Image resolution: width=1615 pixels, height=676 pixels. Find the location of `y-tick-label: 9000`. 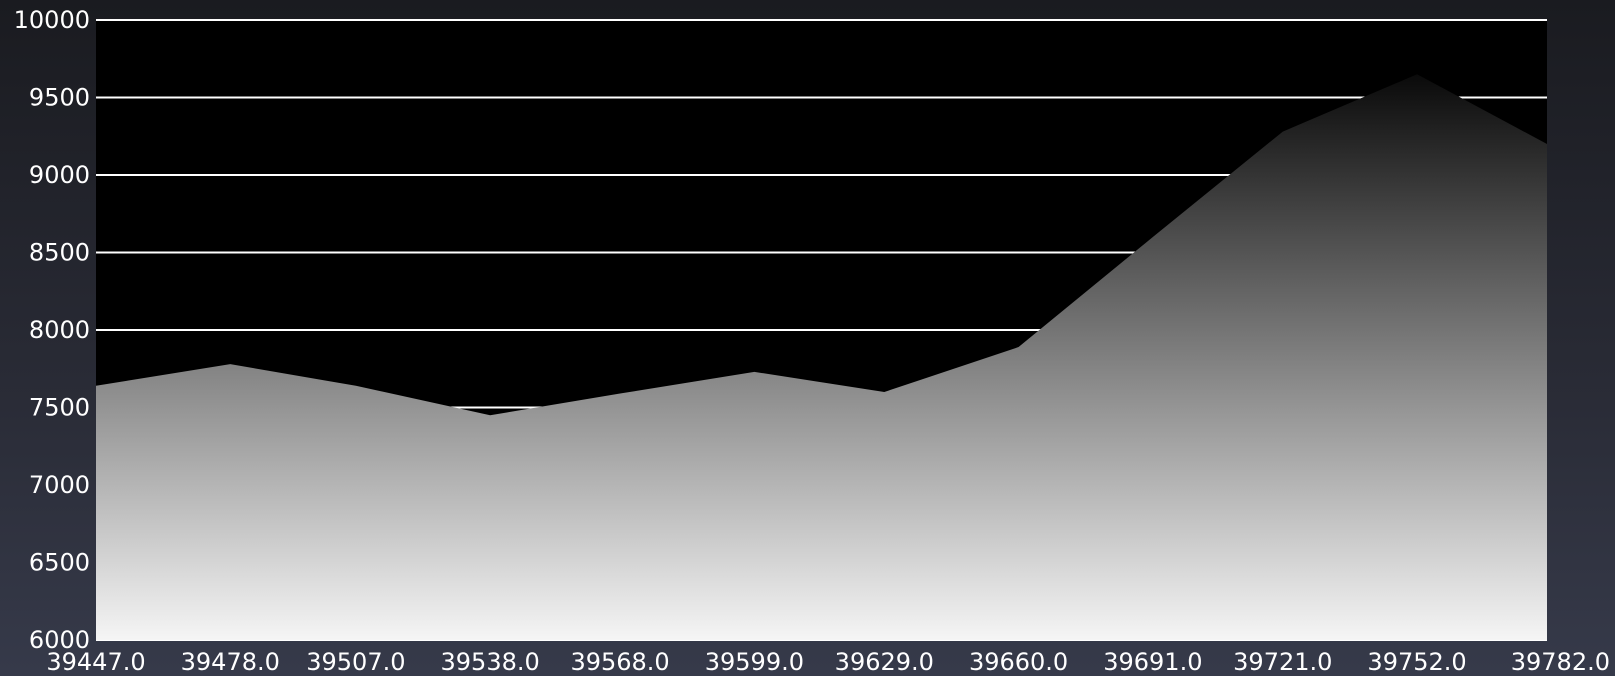

y-tick-label: 9000 is located at coordinates (59, 175).